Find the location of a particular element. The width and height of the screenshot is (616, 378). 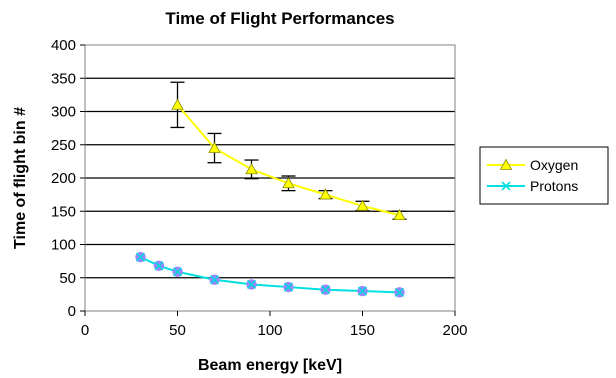

series-protons is located at coordinates (270, 274).